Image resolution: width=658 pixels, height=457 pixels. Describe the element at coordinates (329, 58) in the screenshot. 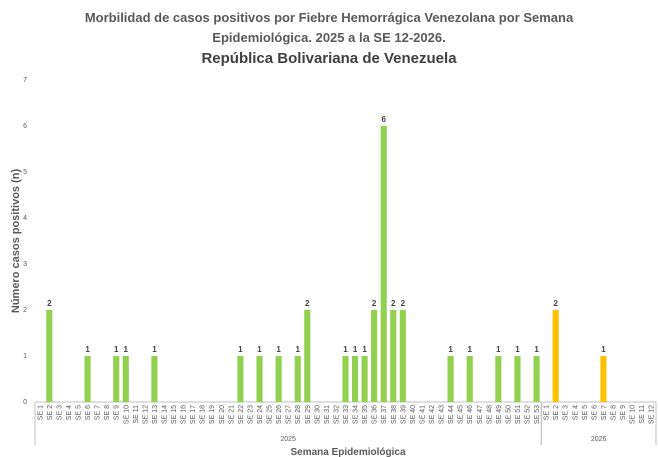

I see `chart-subtitle: República Bolivariana de Venezuela` at that location.